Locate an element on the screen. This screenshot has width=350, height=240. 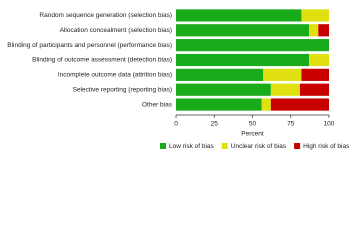
x-tick-label: 100 is located at coordinates (329, 124).